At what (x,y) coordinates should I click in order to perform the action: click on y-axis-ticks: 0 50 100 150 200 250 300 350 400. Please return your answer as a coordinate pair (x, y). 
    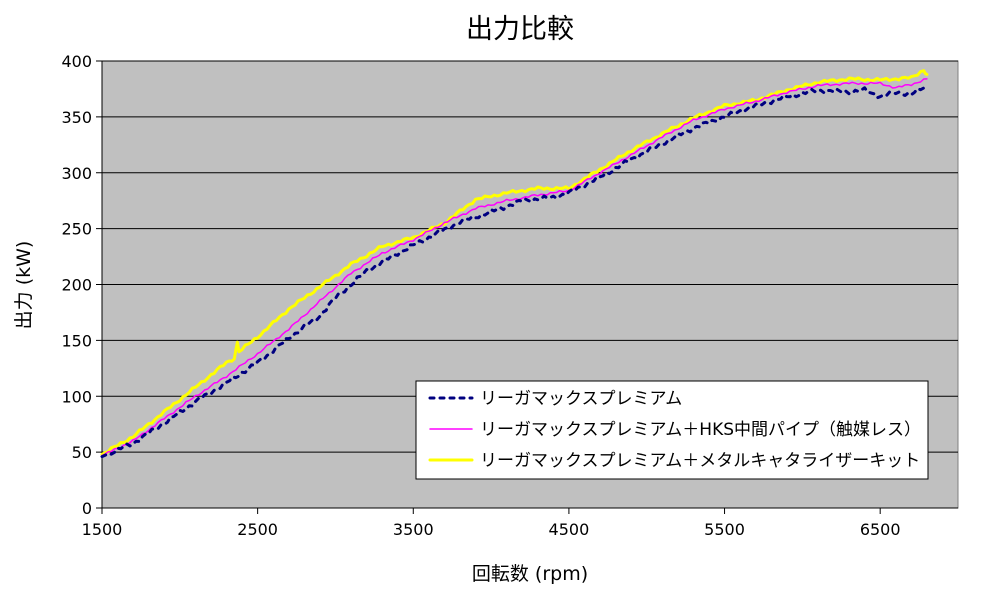
    Looking at the image, I should click on (81, 285).